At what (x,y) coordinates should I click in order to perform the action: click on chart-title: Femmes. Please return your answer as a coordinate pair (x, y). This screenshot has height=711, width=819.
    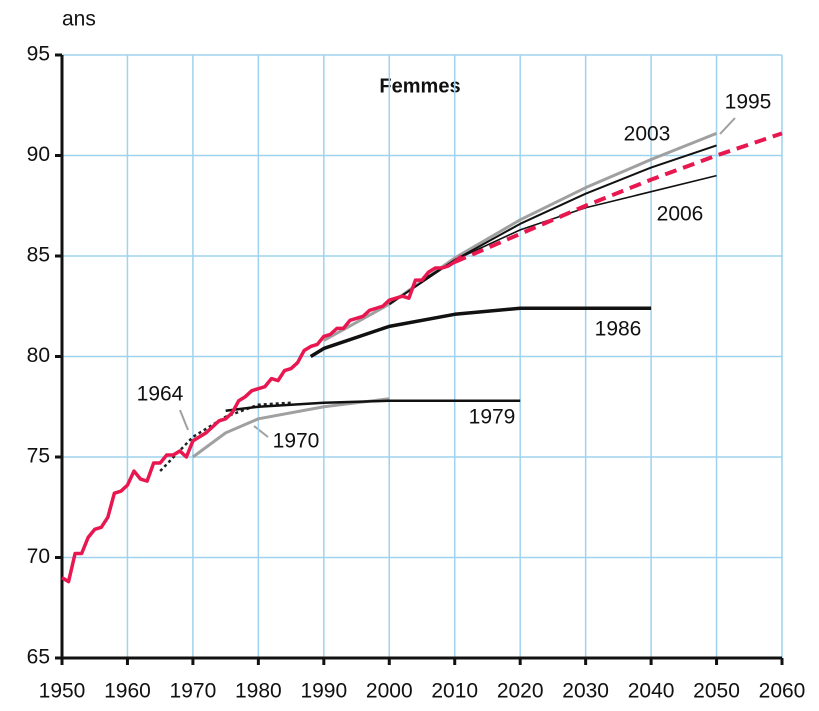
    Looking at the image, I should click on (419, 86).